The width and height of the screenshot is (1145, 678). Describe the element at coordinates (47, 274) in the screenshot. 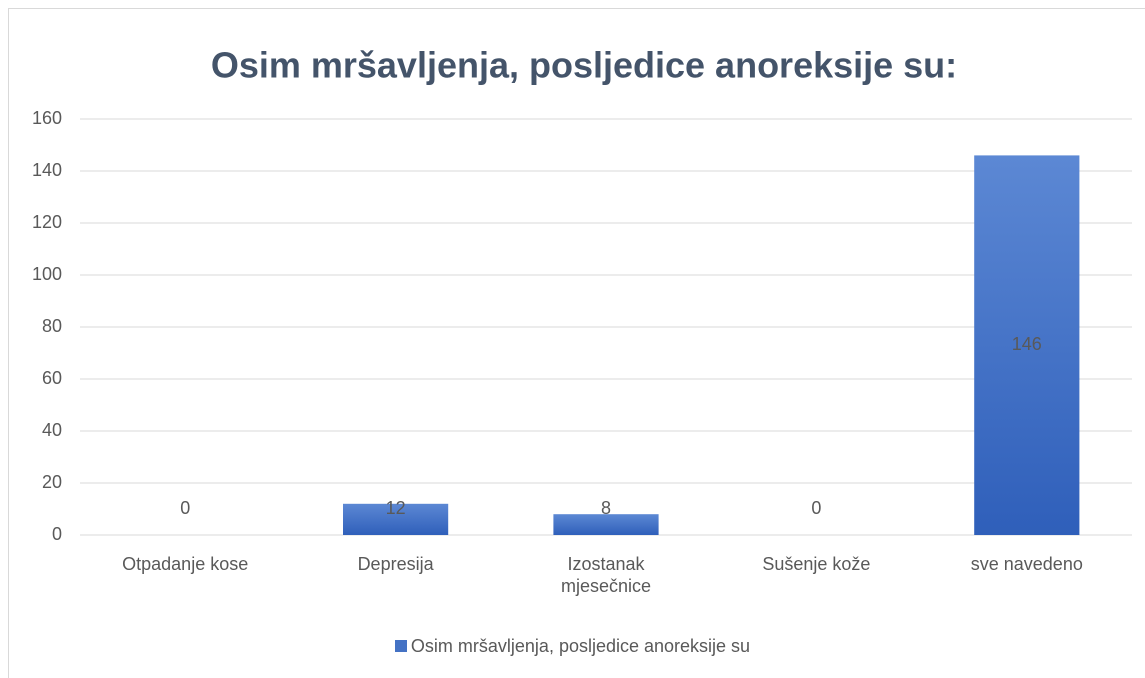

I see `y-tick-label: 100` at that location.